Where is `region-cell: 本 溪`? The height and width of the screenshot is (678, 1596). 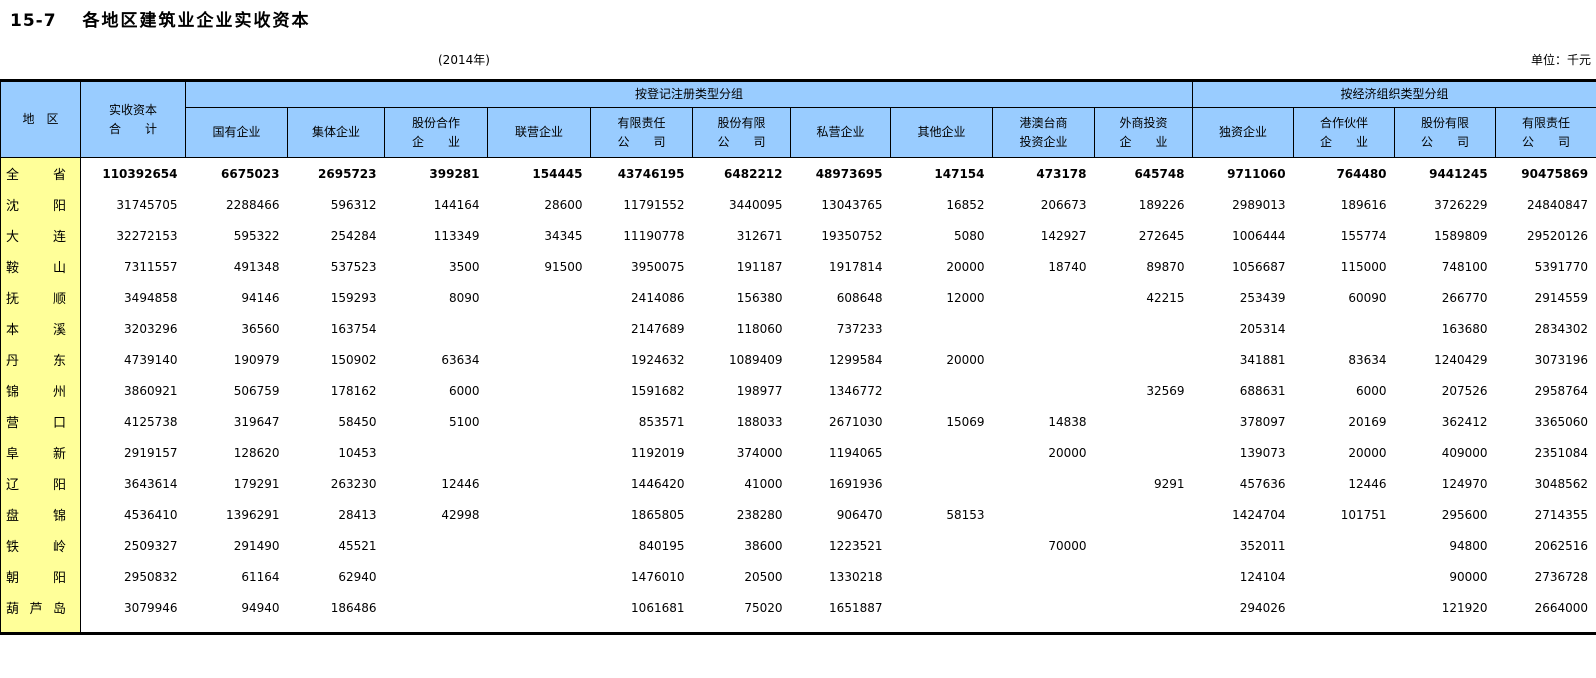 region-cell: 本 溪 is located at coordinates (40, 328).